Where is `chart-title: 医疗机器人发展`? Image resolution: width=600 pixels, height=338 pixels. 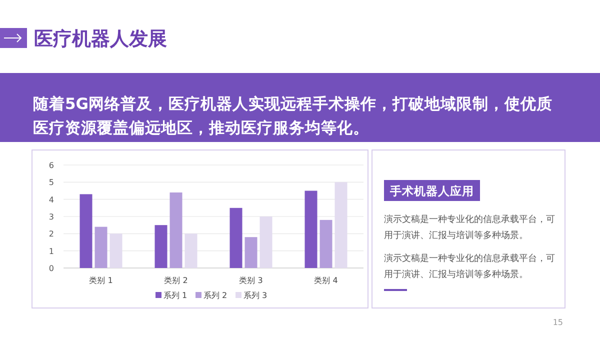 chart-title: 医疗机器人发展 is located at coordinates (100, 39).